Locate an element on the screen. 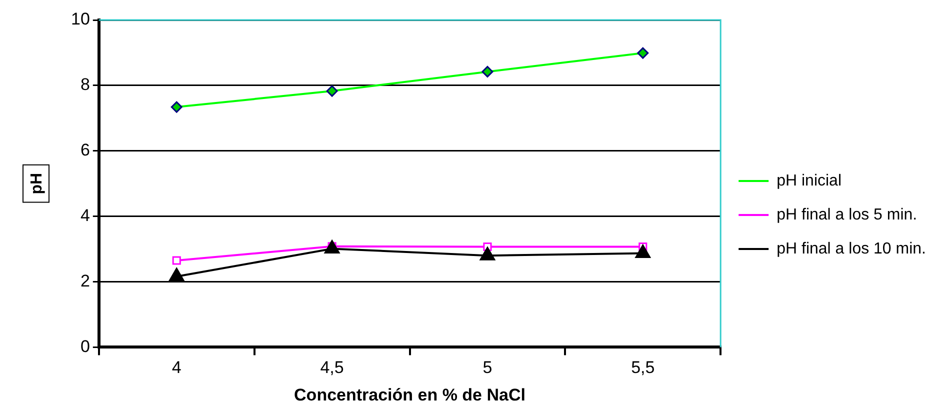 The width and height of the screenshot is (936, 410). legend-label: pH final a los 10 min. is located at coordinates (851, 249).